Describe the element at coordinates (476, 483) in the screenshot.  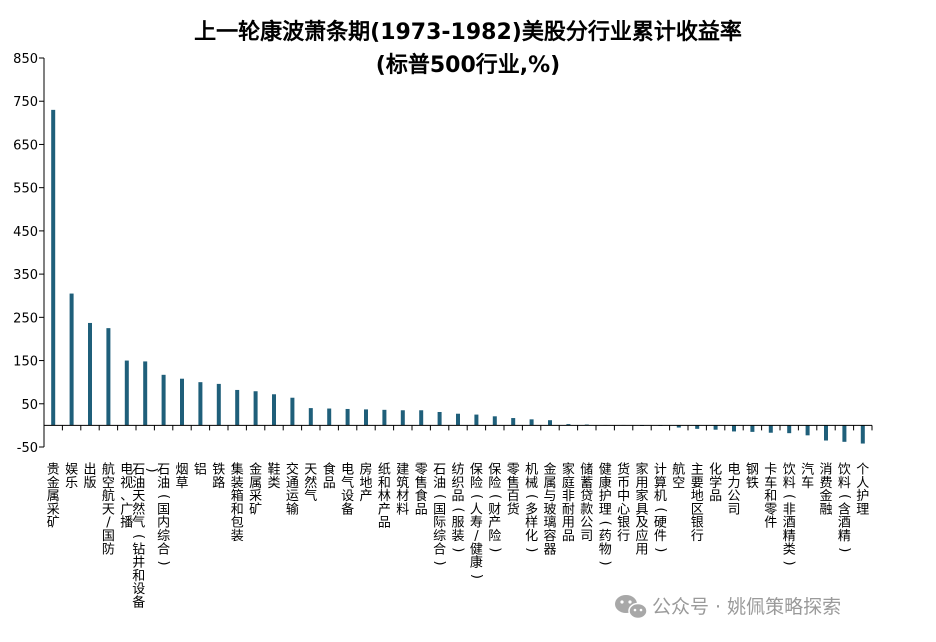
I see `svg-text: 险` at that location.